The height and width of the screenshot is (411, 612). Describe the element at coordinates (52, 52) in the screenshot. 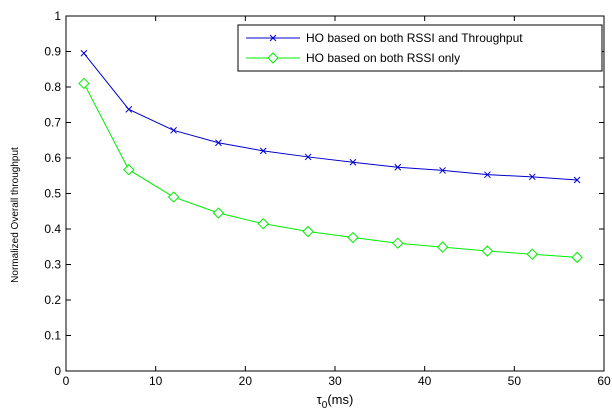

I see `y-tick-label: 0.9` at that location.